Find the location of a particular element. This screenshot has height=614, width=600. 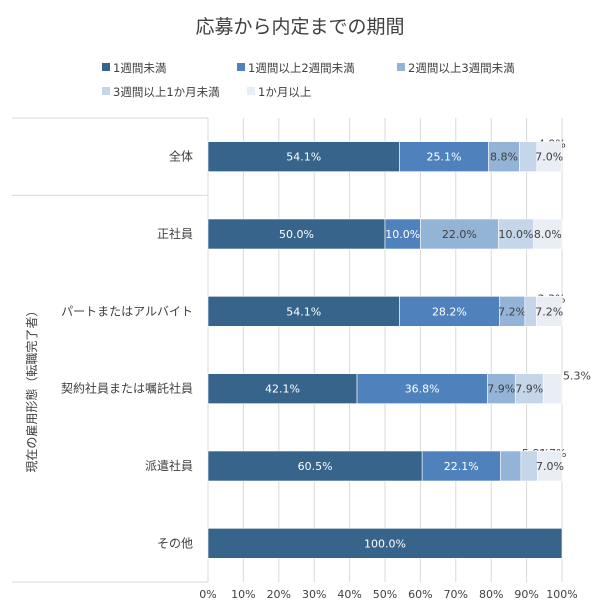

data-label-s1-c3: 36.8% is located at coordinates (422, 389).